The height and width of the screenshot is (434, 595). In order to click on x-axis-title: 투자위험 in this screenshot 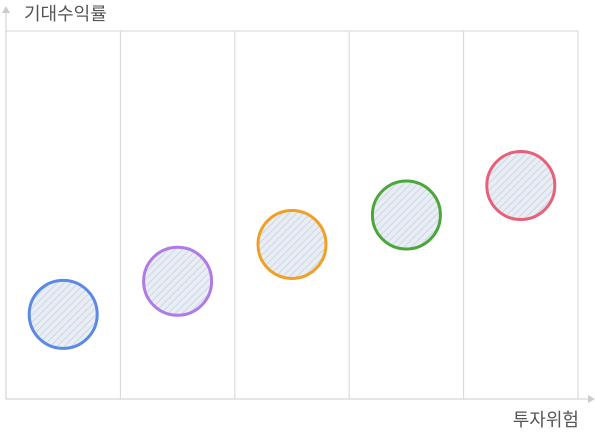, I will do `click(546, 420)`.